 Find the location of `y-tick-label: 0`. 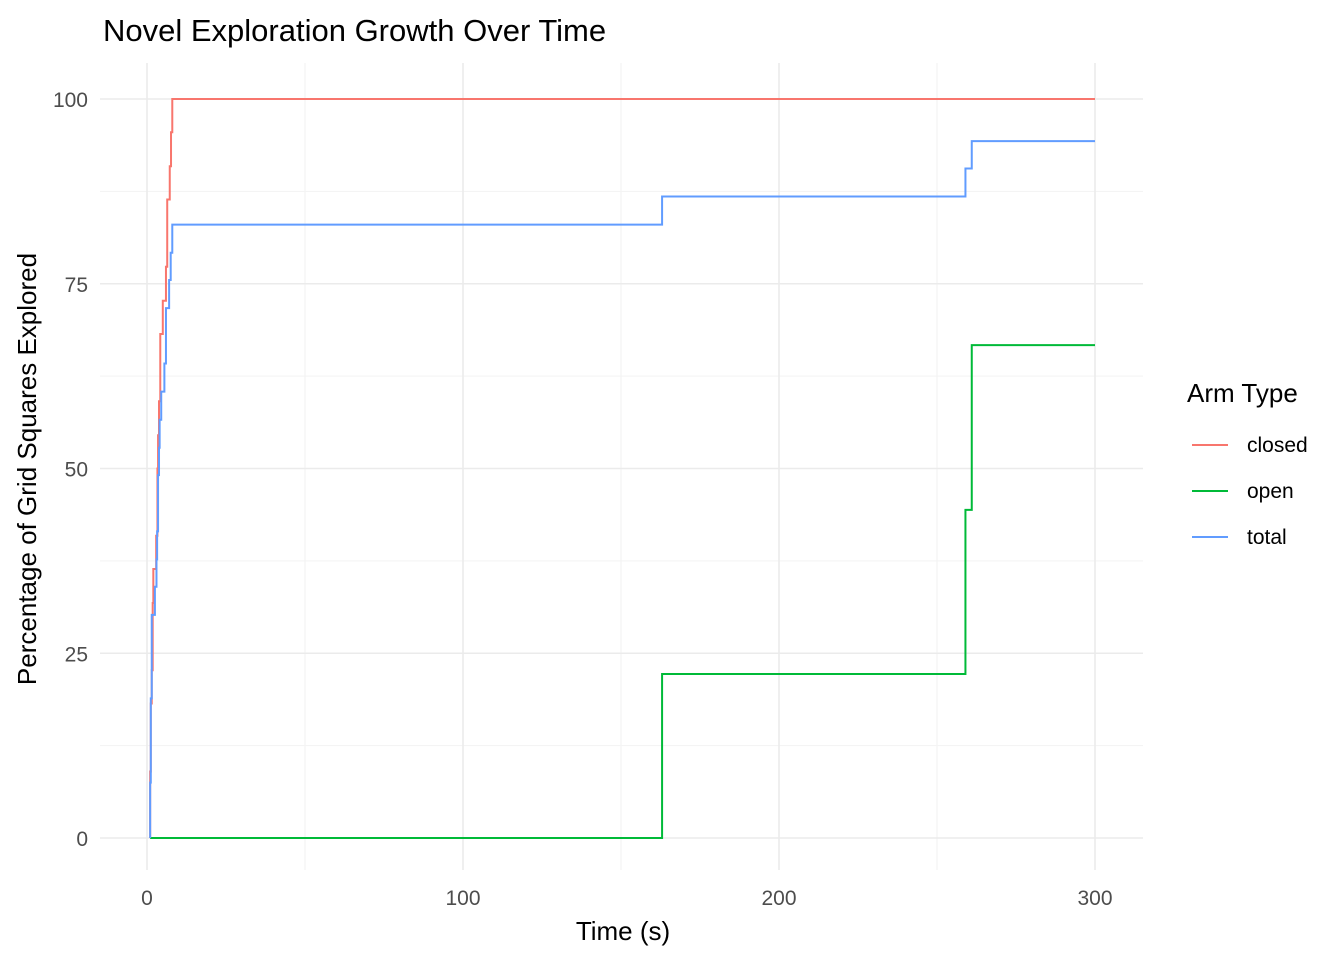

y-tick-label: 0 is located at coordinates (82, 839).